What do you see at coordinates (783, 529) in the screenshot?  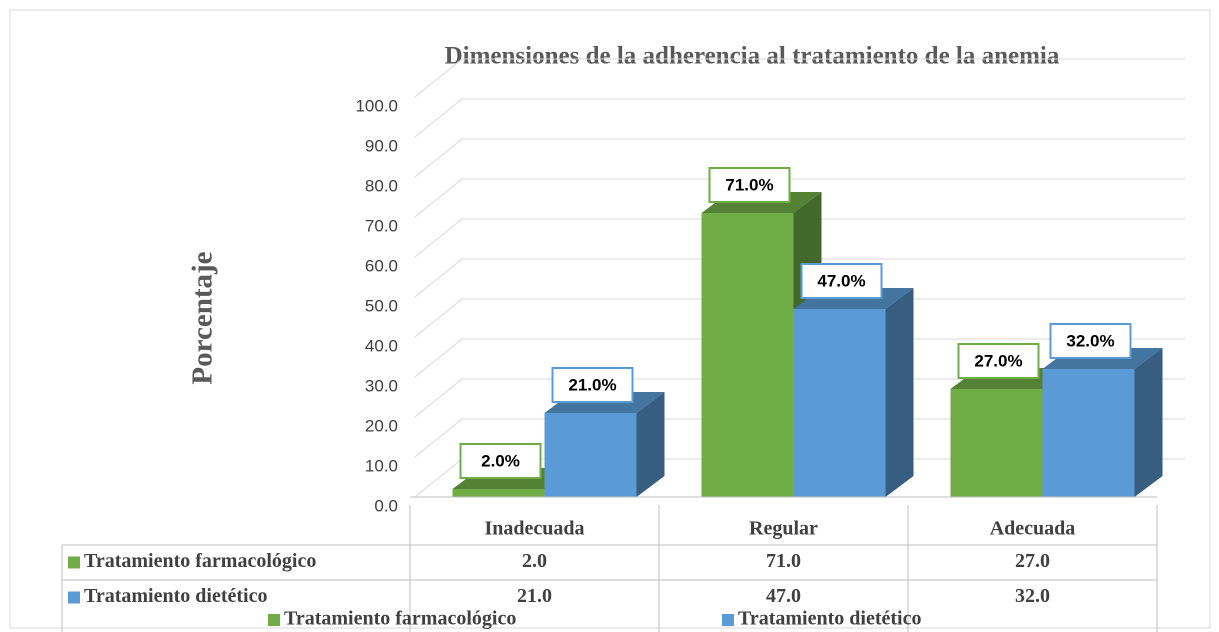 I see `x-tick-label: Regular` at bounding box center [783, 529].